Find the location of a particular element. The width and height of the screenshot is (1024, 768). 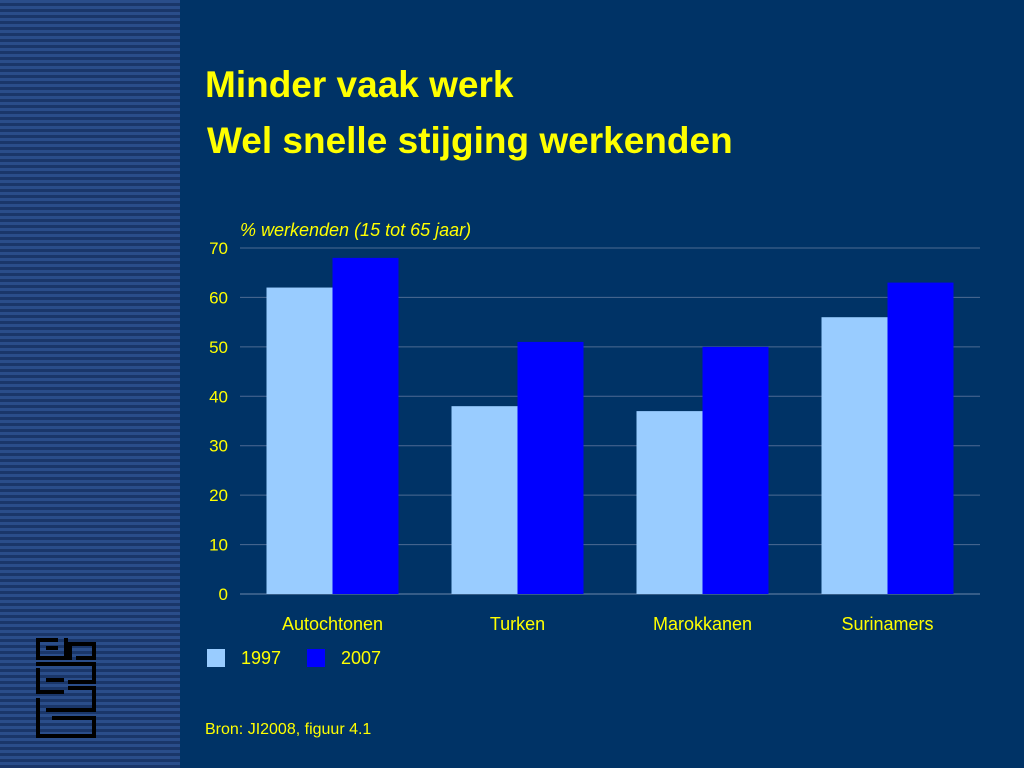

y-axis-ticks: 0 10 20 30 40 50 60 70 is located at coordinates (218, 421).